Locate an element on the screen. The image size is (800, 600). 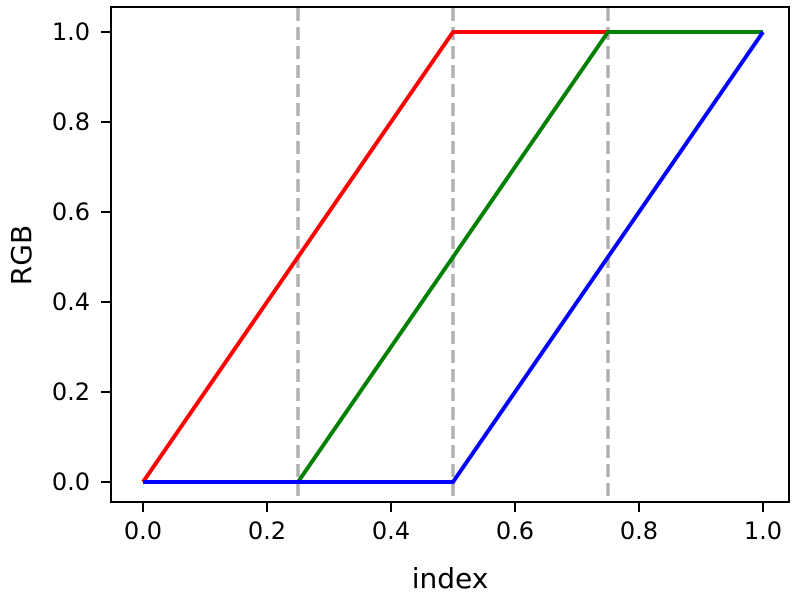
y-tick-label: 0.8 is located at coordinates (70, 122).